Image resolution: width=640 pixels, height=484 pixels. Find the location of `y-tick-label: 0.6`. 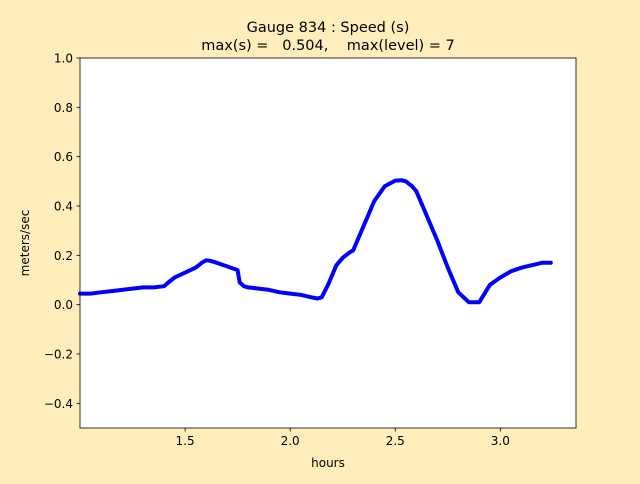

y-tick-label: 0.6 is located at coordinates (63, 157).